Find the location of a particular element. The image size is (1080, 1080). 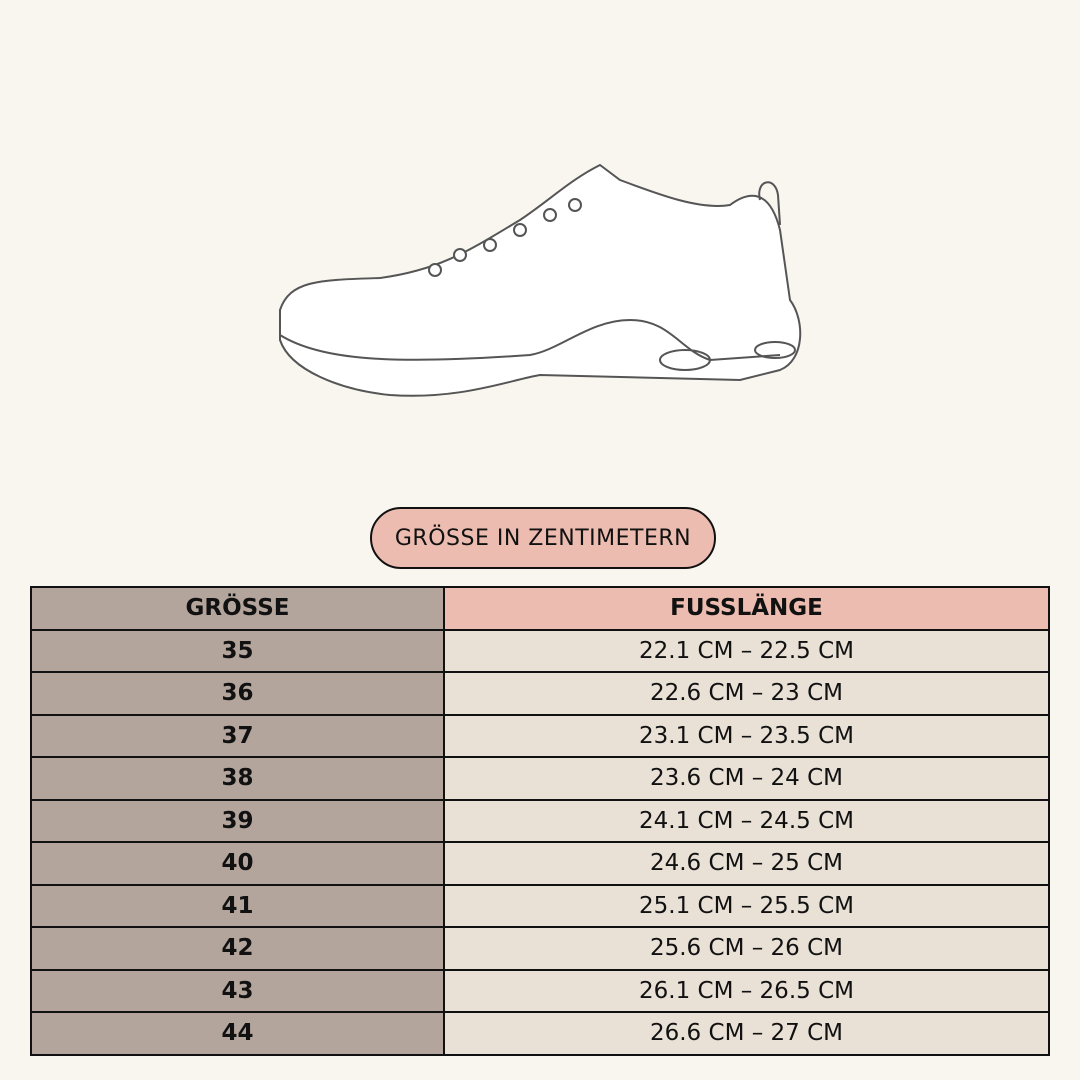

table-row: 37 23.1 CM – 23.5 CM is located at coordinates (540, 735).